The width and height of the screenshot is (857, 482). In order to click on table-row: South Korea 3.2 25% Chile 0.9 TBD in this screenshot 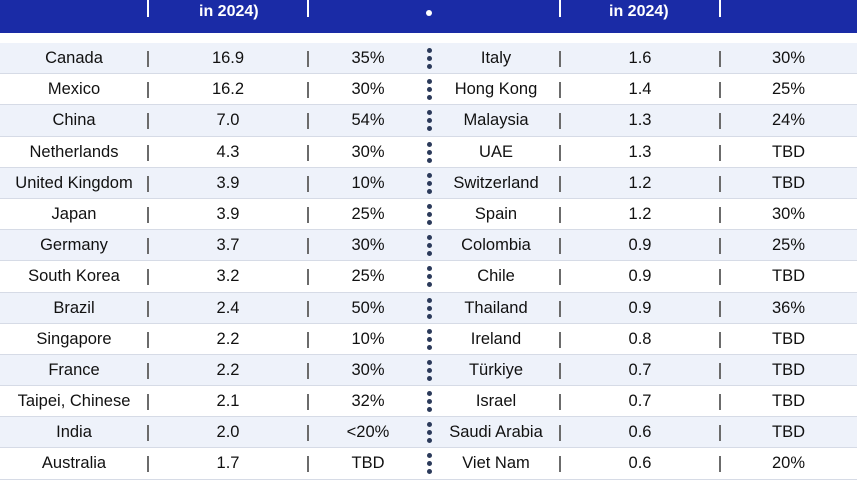, I will do `click(428, 277)`.